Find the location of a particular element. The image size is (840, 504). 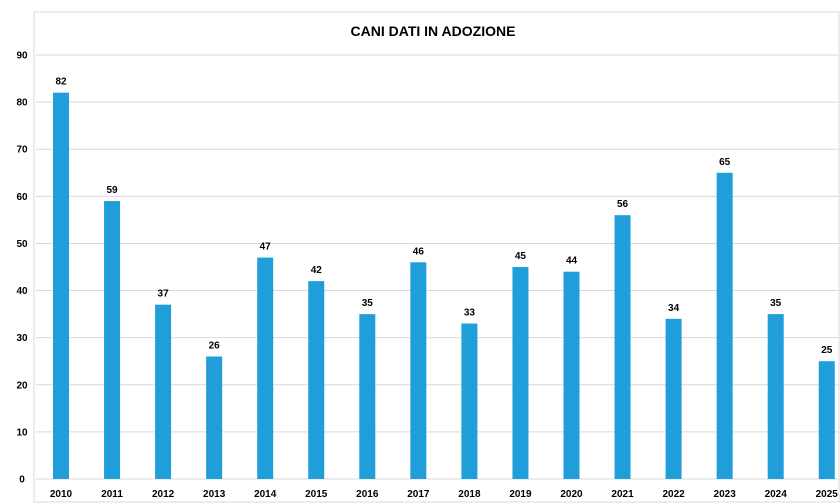

x-tick-label: 2014 is located at coordinates (265, 494).